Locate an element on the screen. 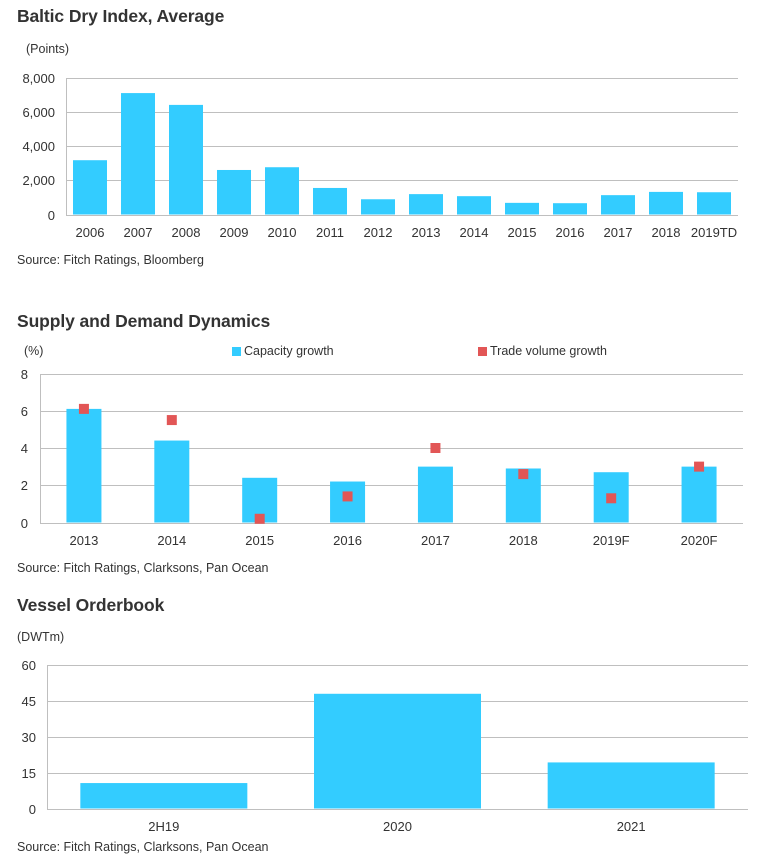  marker-trade-volume-2017 is located at coordinates (435, 448).